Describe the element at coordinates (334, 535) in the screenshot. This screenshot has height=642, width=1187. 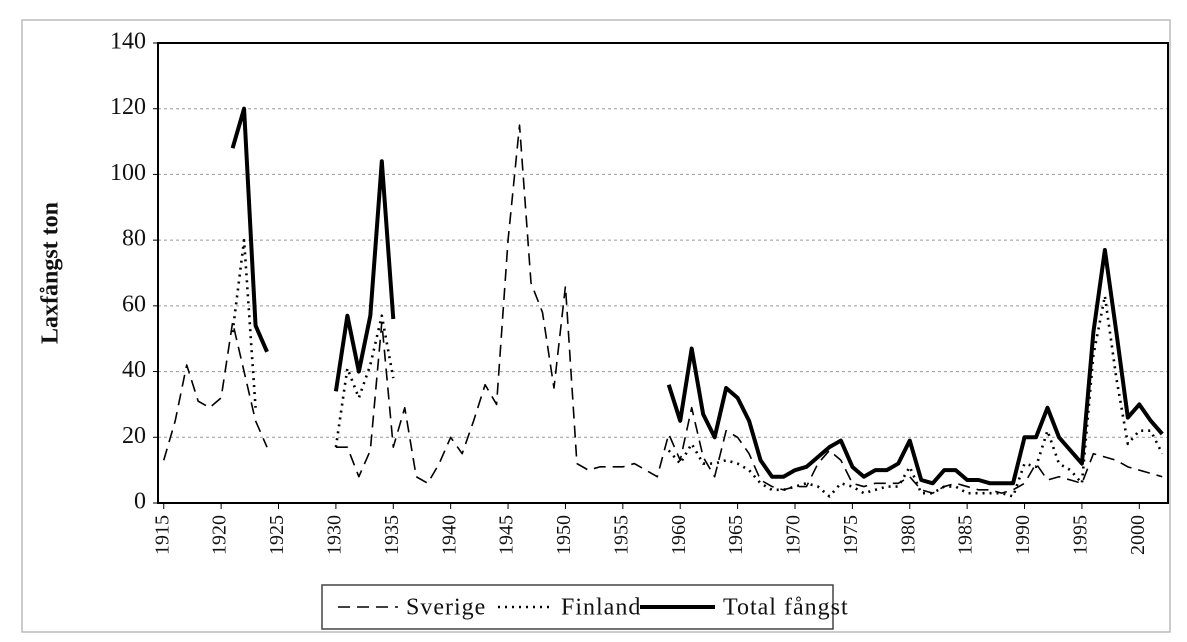
I see `x-tick-label: 1930` at that location.